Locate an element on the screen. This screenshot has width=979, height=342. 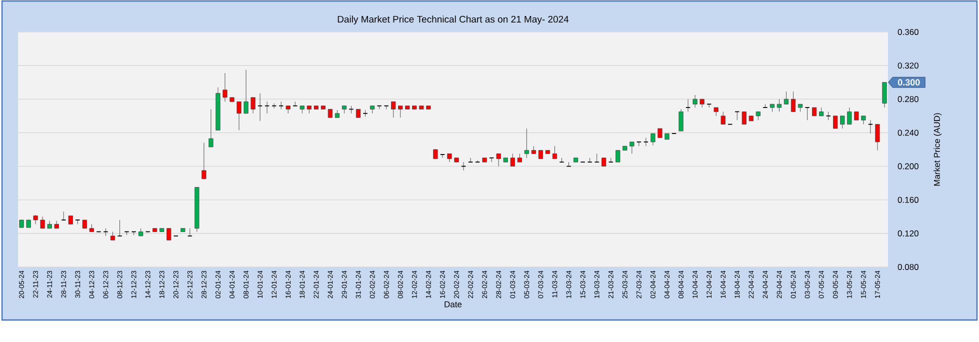
y-tick-label: 0.080 is located at coordinates (908, 267).